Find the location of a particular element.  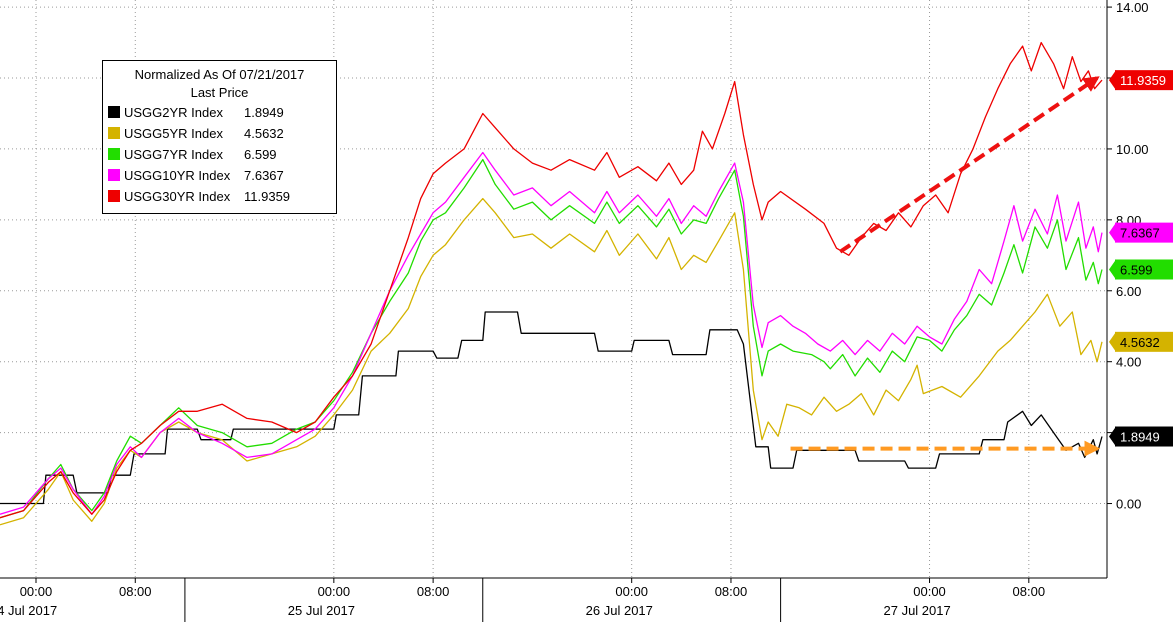

legend-last-value: 6.599 is located at coordinates (260, 154).